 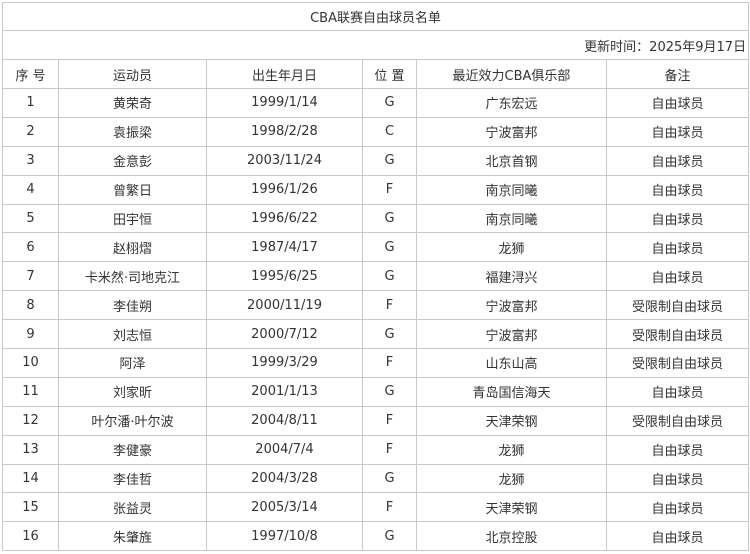 I want to click on header-row: 序 号 运动员 出生年月日 位 置 最近效力CBA俱乐部 备注, so click(x=376, y=74).